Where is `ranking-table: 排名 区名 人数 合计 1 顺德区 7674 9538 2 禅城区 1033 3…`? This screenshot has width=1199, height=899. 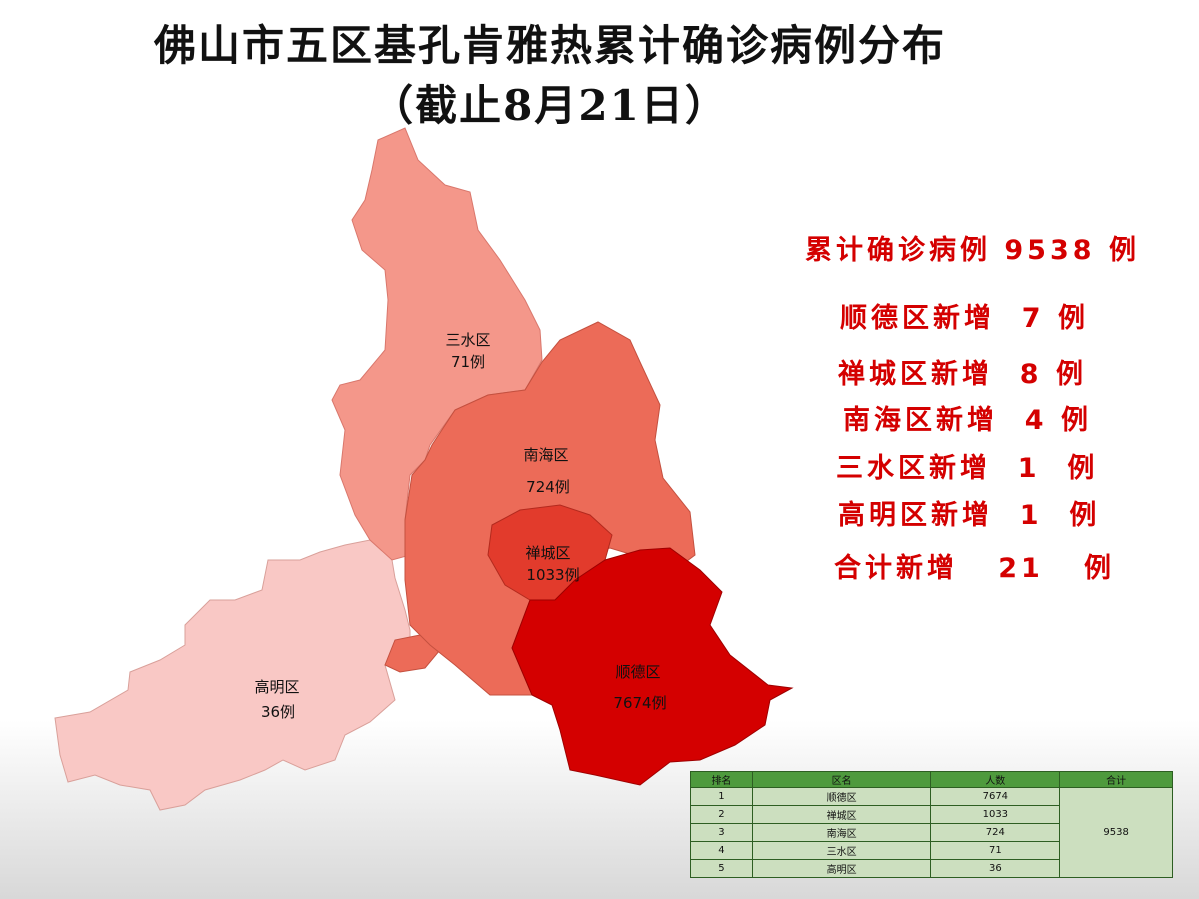
ranking-table: 排名 区名 人数 合计 1 顺德区 7674 9538 2 禅城区 1033 3… is located at coordinates (931, 824).